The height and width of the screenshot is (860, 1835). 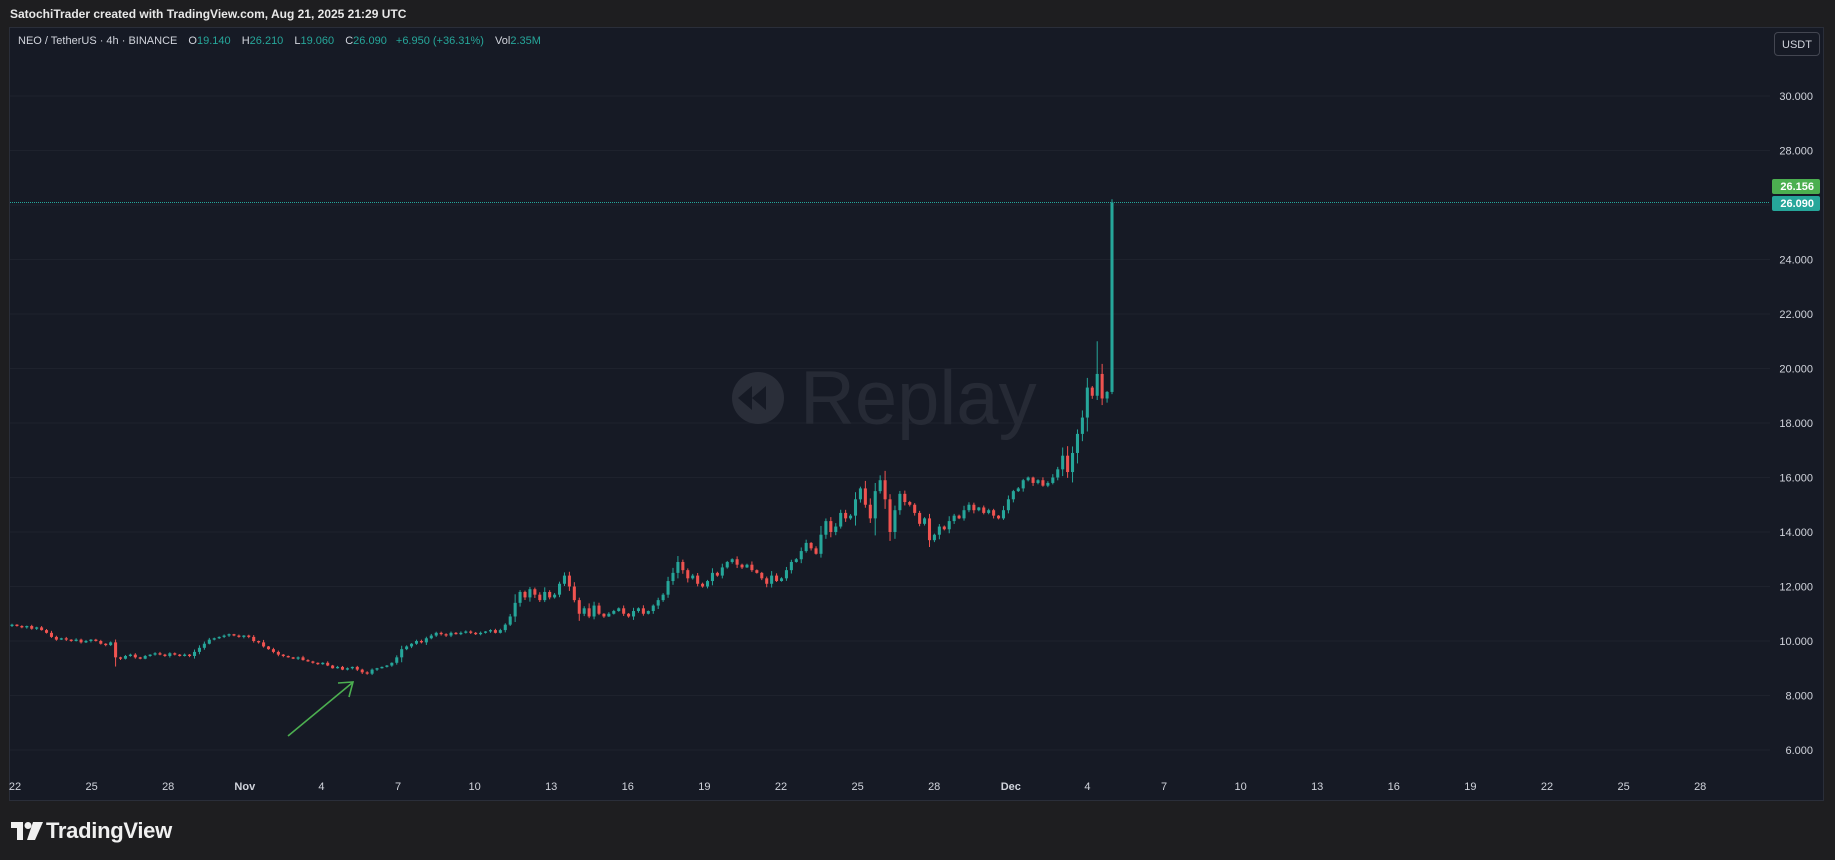 I want to click on price-badge-high, so click(x=1796, y=186).